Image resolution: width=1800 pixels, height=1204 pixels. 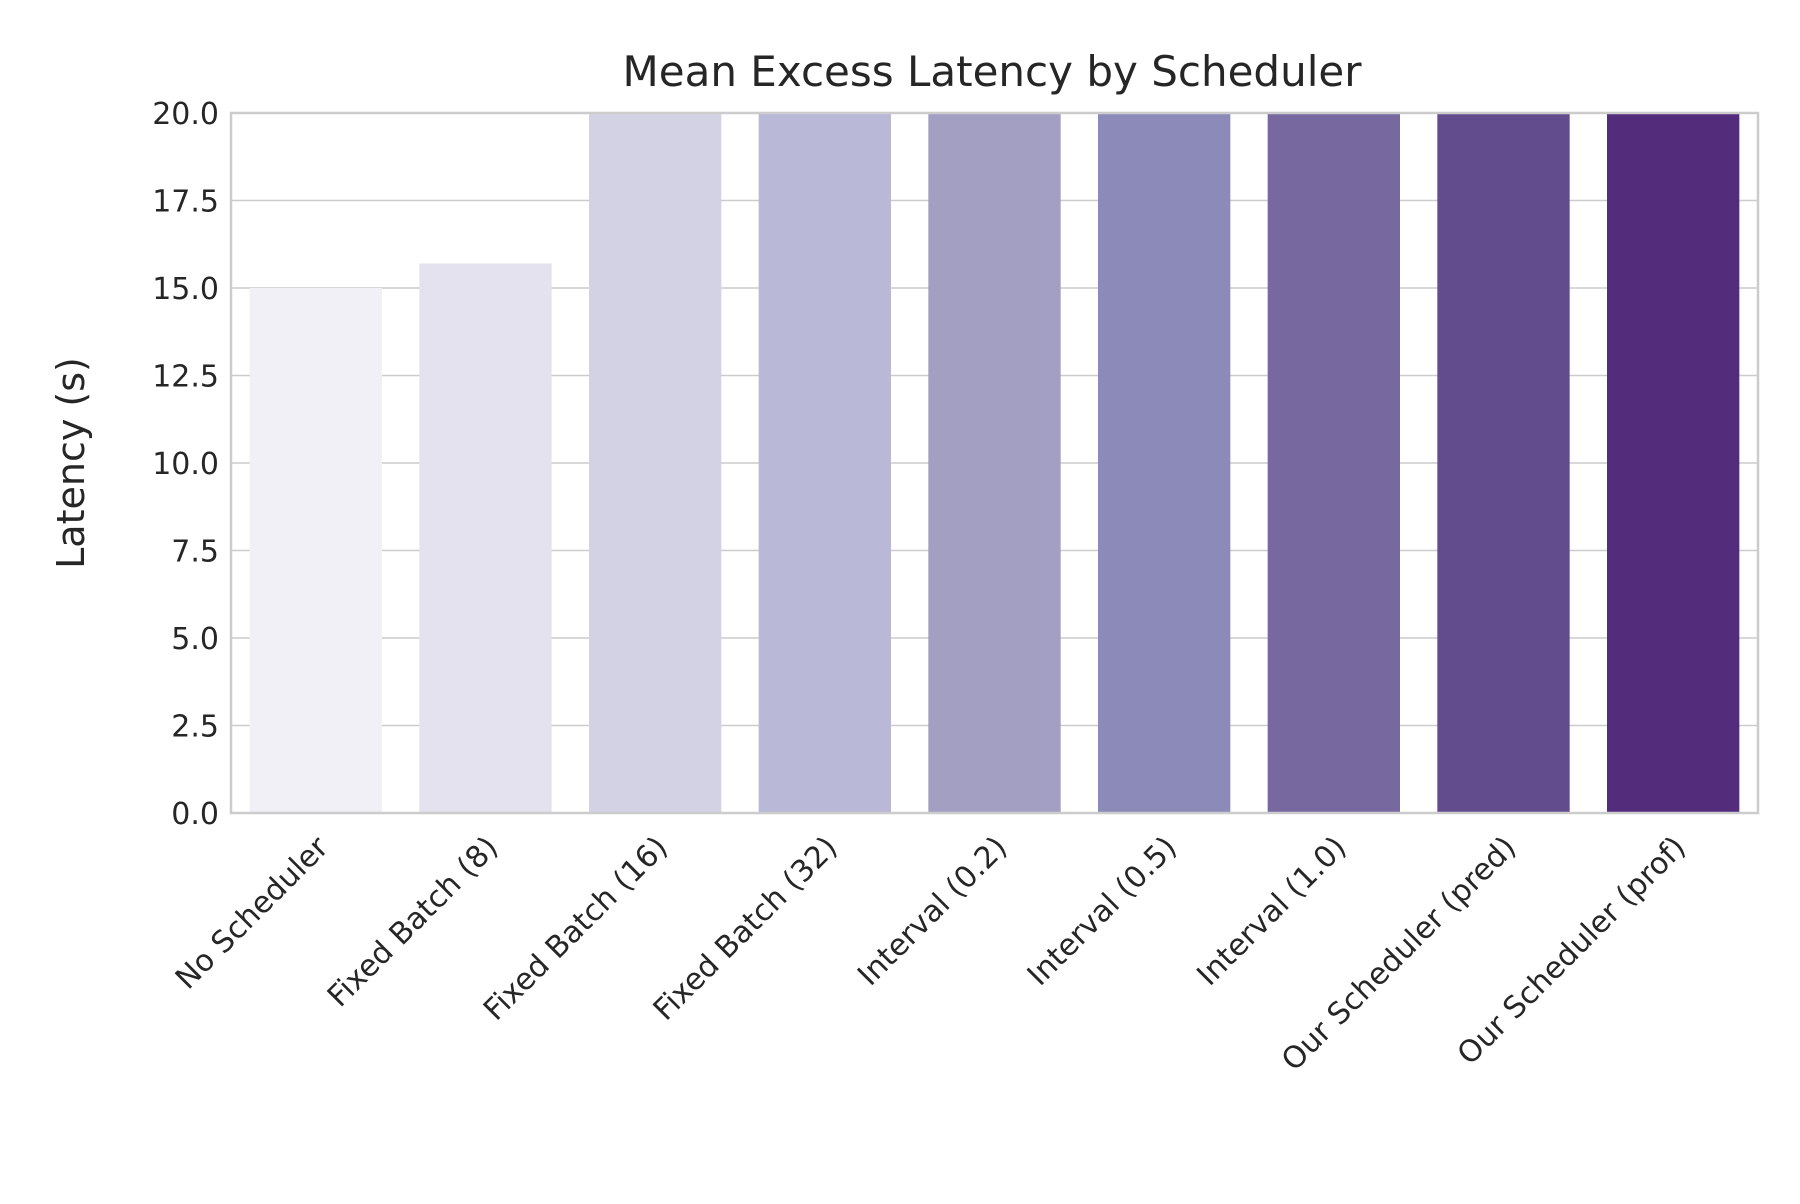 I want to click on y-tick-label: 17.5, so click(x=185, y=202).